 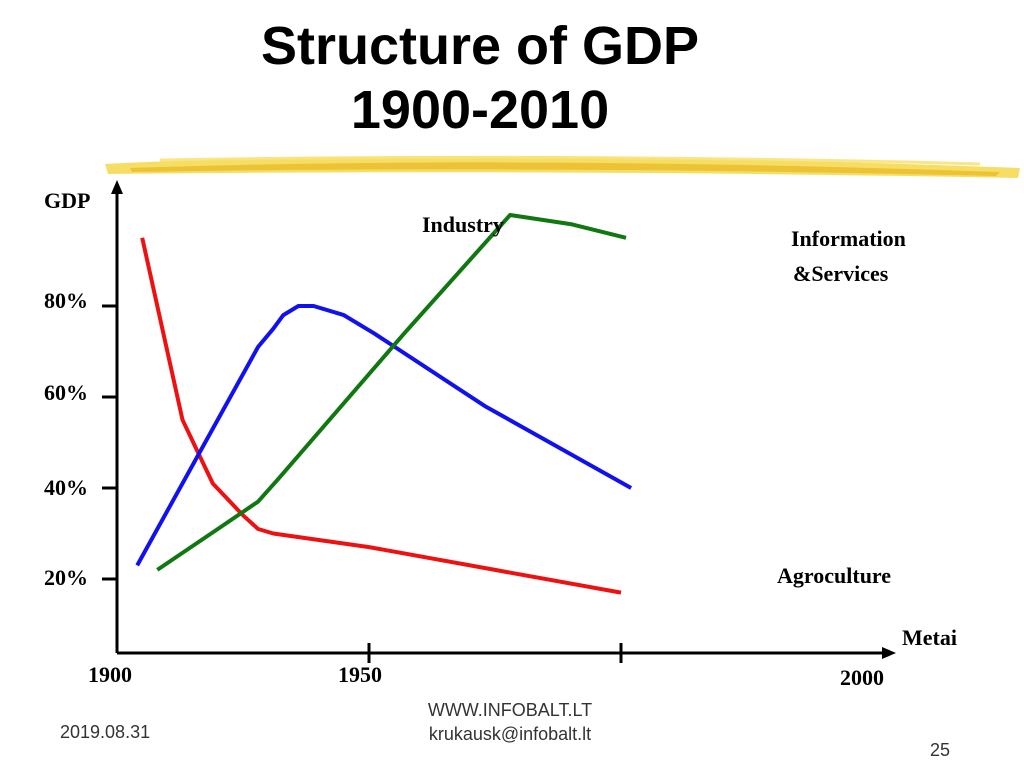 What do you see at coordinates (480, 46) in the screenshot?
I see `title-line-1: Structure of GDP` at bounding box center [480, 46].